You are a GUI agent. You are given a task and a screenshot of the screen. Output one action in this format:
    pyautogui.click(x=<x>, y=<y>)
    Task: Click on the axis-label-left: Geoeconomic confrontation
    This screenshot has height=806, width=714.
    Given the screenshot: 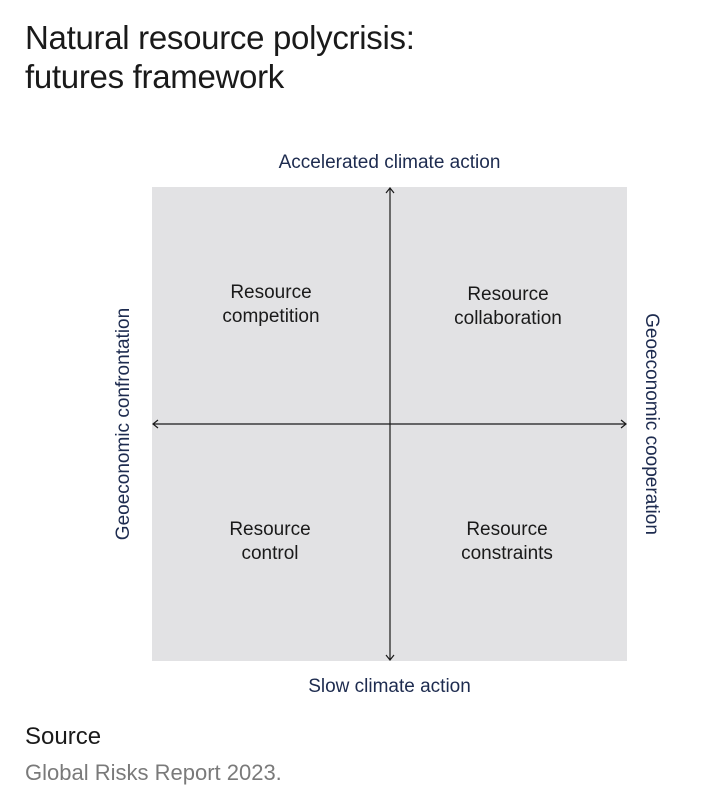 What is the action you would take?
    pyautogui.click(x=123, y=424)
    